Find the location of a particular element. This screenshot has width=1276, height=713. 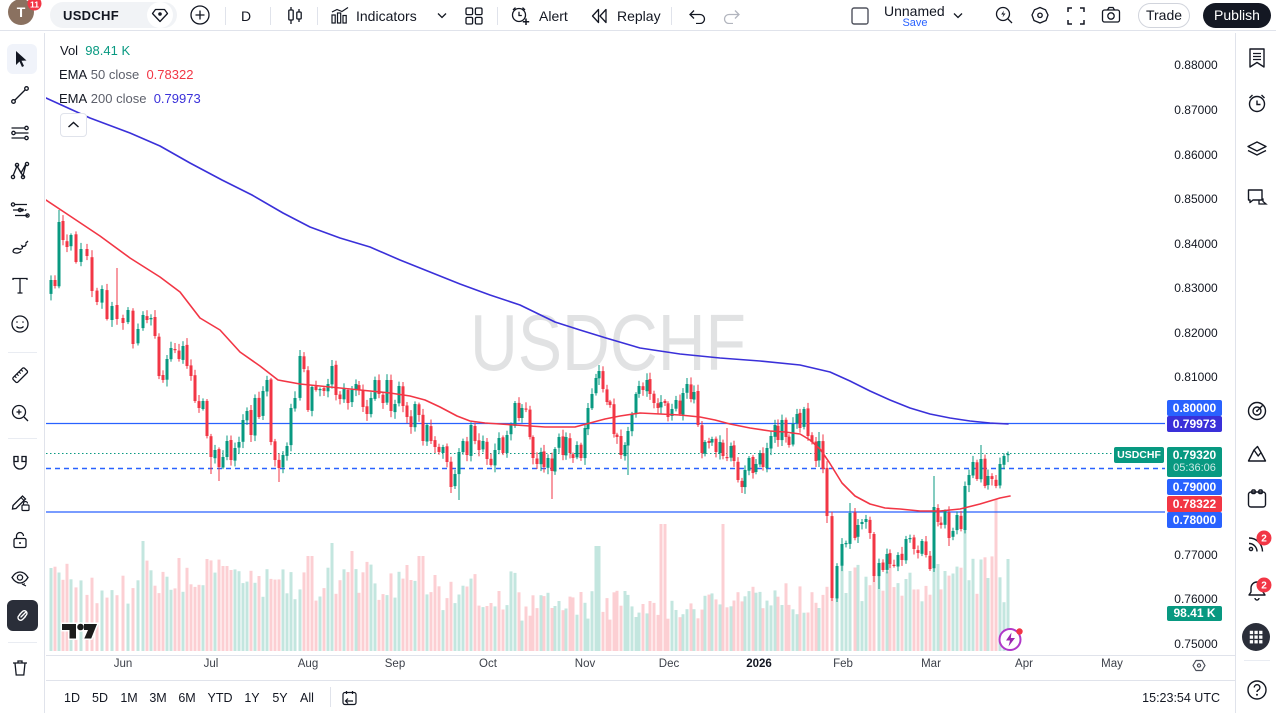

svg-text: T is located at coordinates (21, 12).